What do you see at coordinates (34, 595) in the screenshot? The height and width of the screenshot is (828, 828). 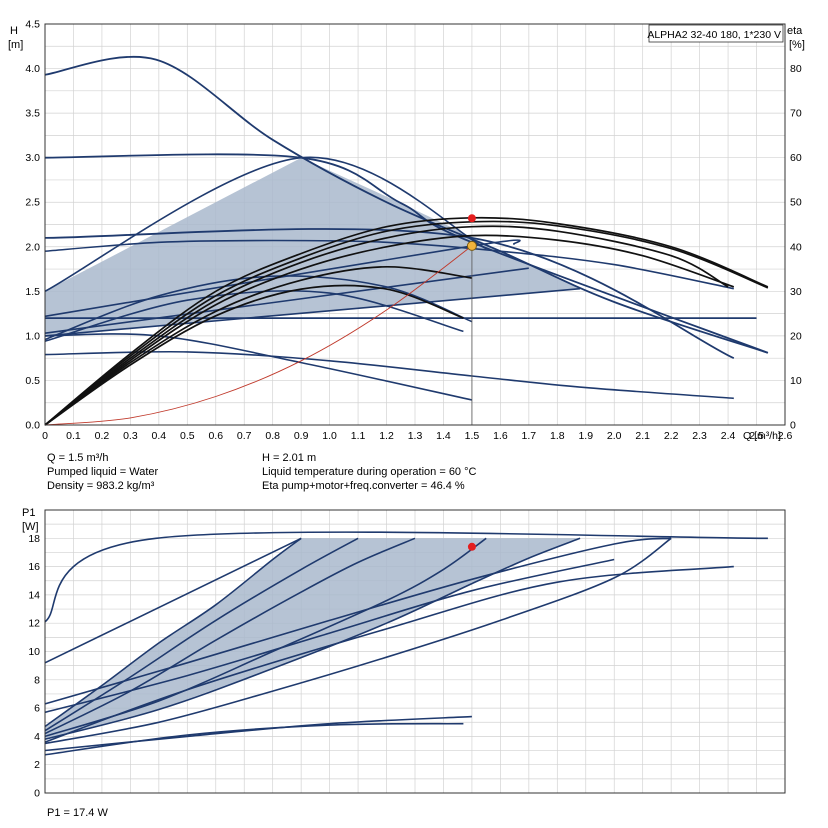 I see `y-tick-label: 14` at bounding box center [34, 595].